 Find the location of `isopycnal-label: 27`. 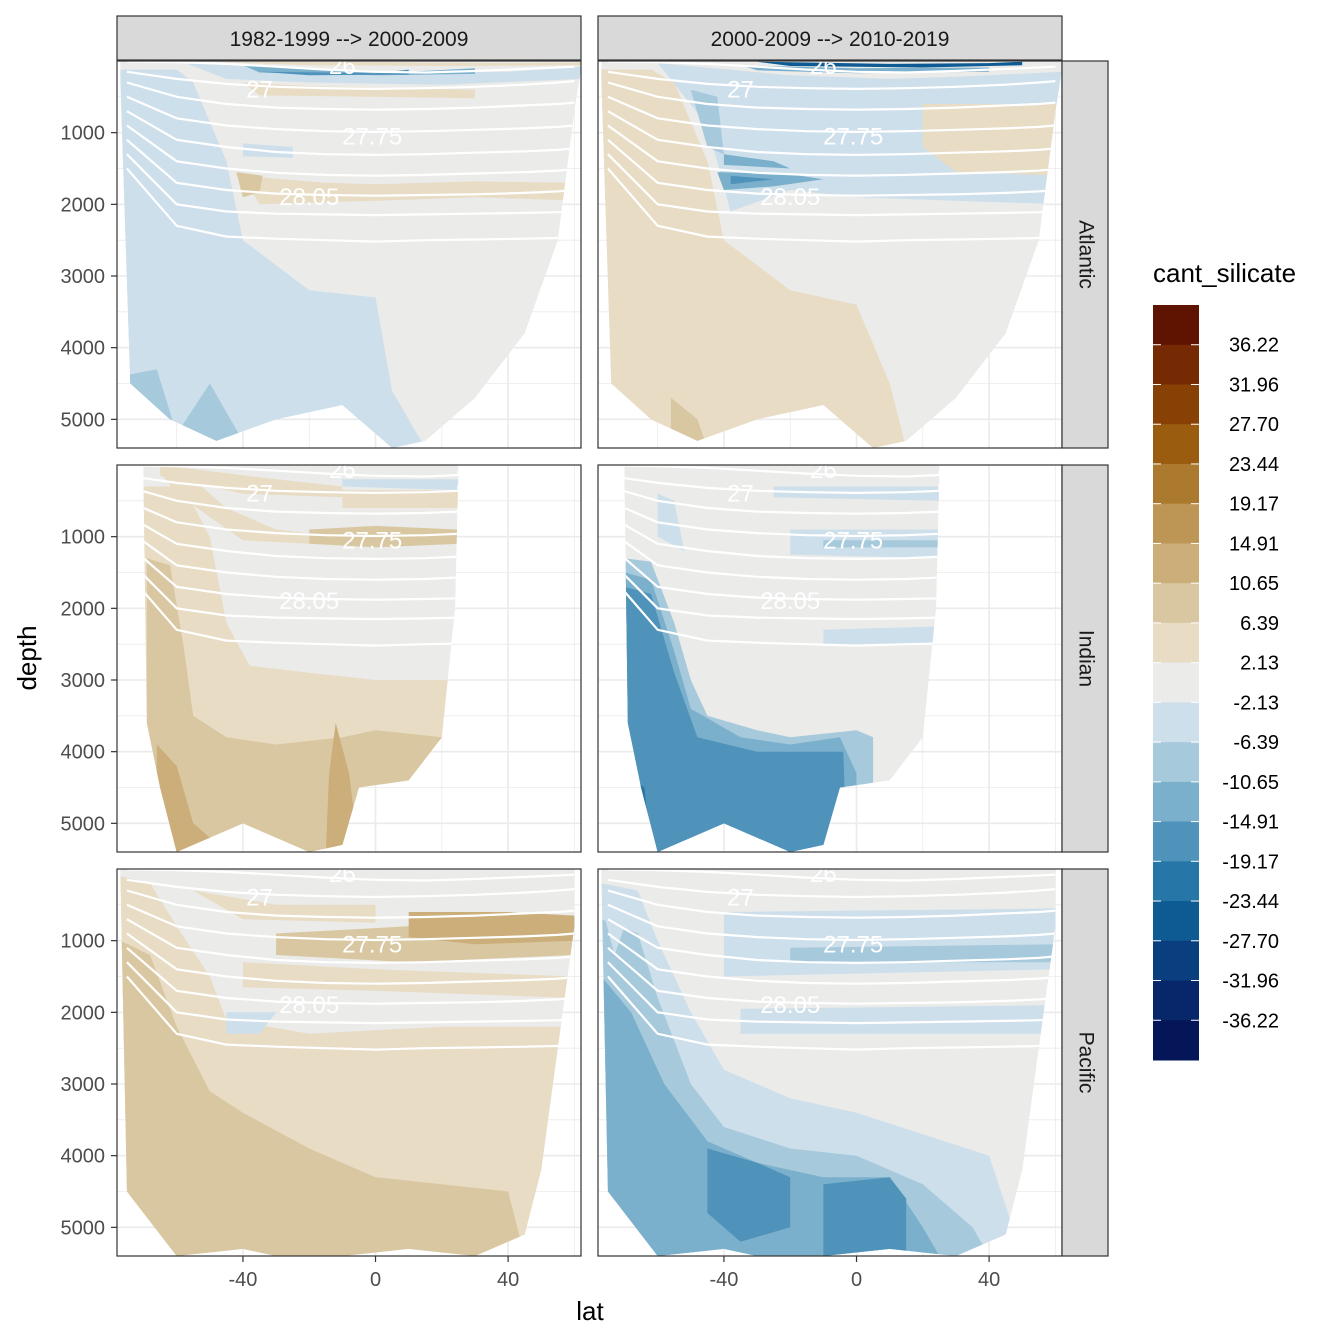

isopycnal-label: 27 is located at coordinates (259, 90).